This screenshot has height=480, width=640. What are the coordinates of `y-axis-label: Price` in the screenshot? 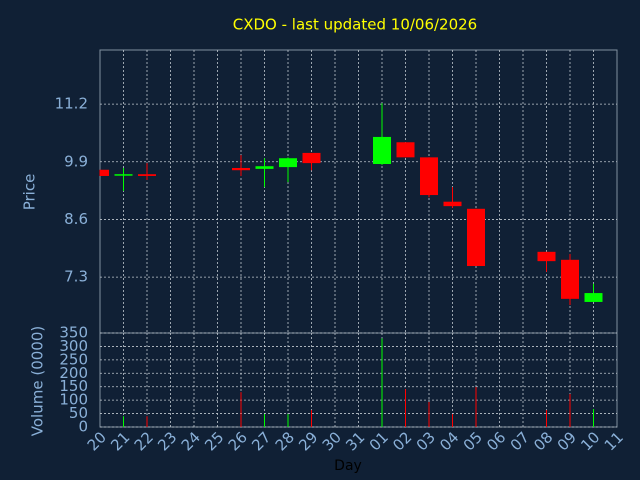 It's located at (30, 192).